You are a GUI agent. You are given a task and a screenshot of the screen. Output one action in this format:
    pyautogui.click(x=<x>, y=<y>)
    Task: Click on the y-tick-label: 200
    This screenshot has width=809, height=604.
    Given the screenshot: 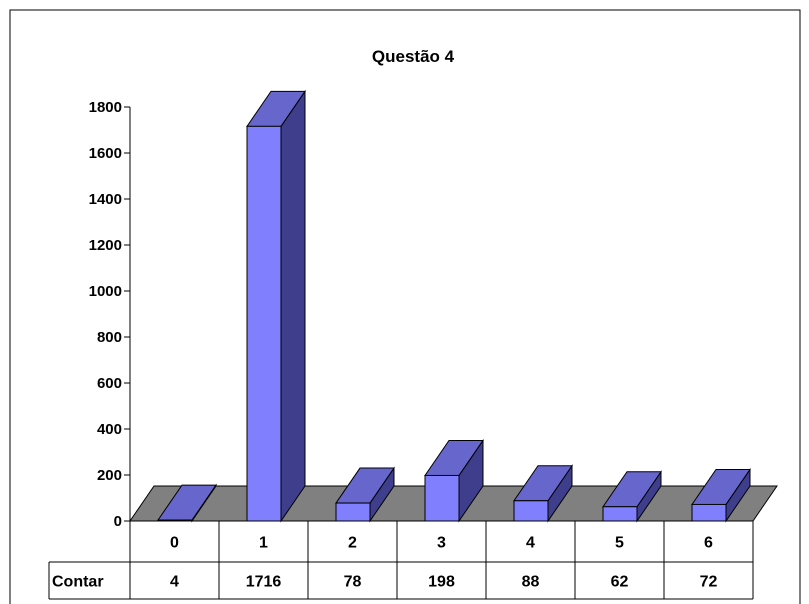 What is the action you would take?
    pyautogui.click(x=109, y=475)
    